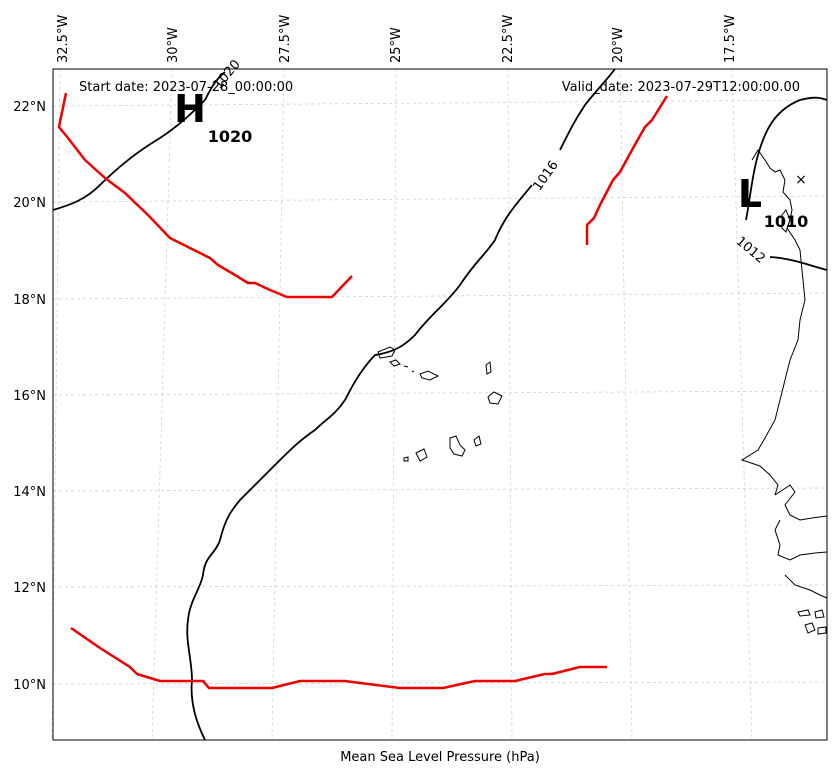 This screenshot has height=783, width=837. What do you see at coordinates (396, 45) in the screenshot?
I see `lon-tick-label: 25°W` at bounding box center [396, 45].